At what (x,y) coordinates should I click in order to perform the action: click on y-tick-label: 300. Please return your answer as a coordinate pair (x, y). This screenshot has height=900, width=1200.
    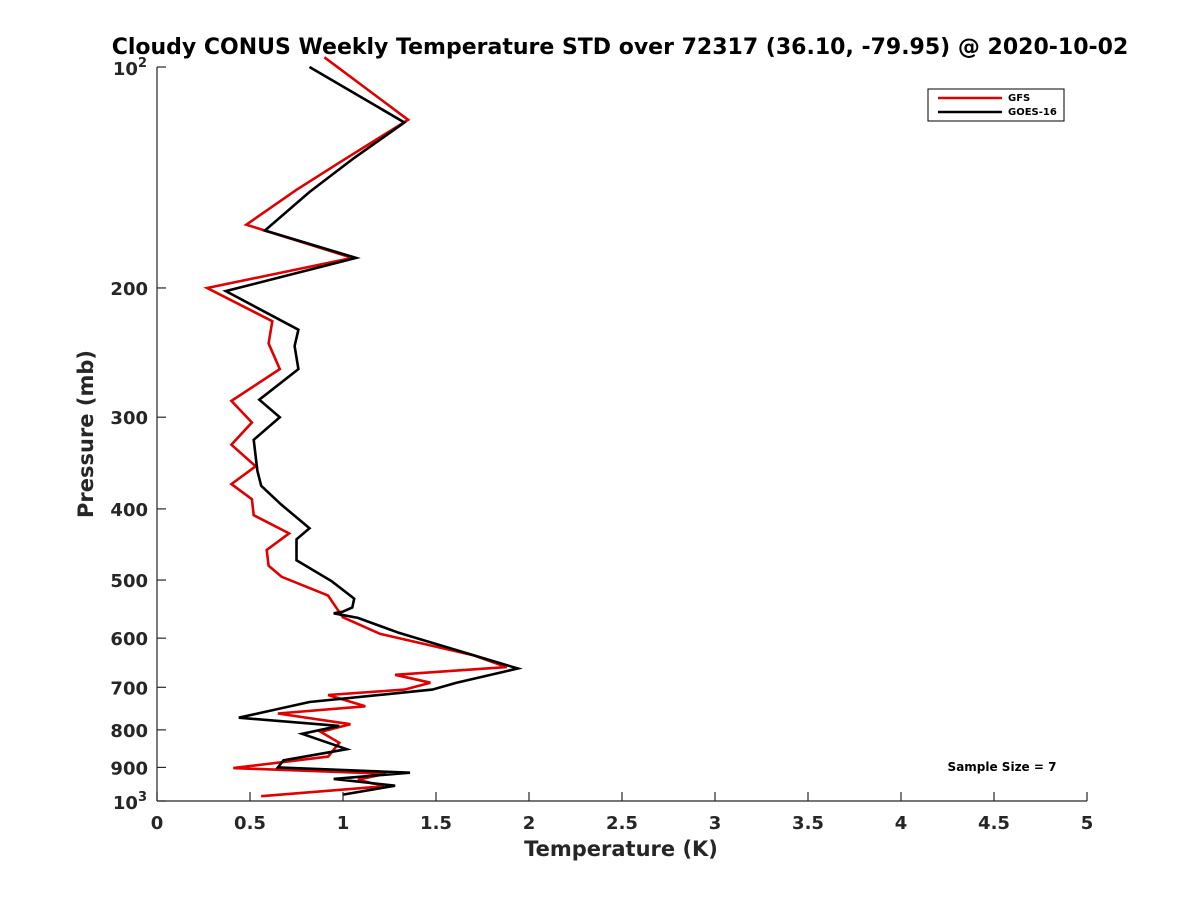
    Looking at the image, I should click on (129, 418).